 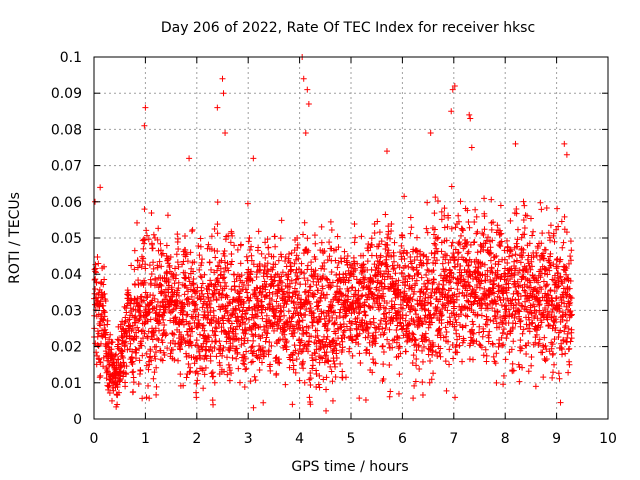 I want to click on x-tick-label: 3, so click(x=248, y=439).